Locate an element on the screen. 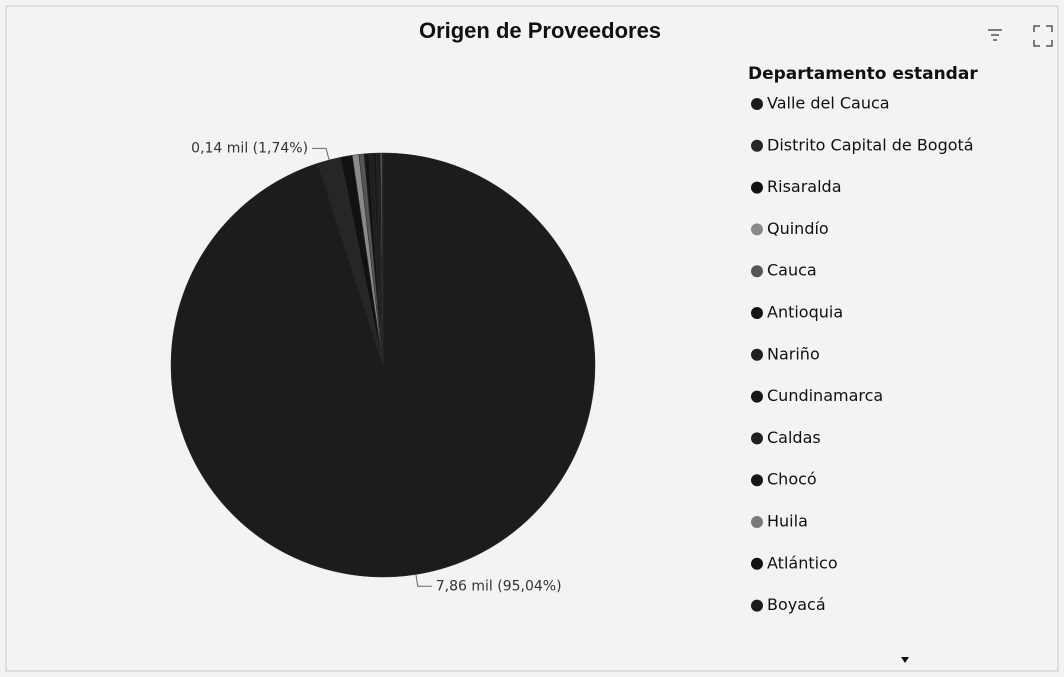  filter-icon is located at coordinates (995, 35).